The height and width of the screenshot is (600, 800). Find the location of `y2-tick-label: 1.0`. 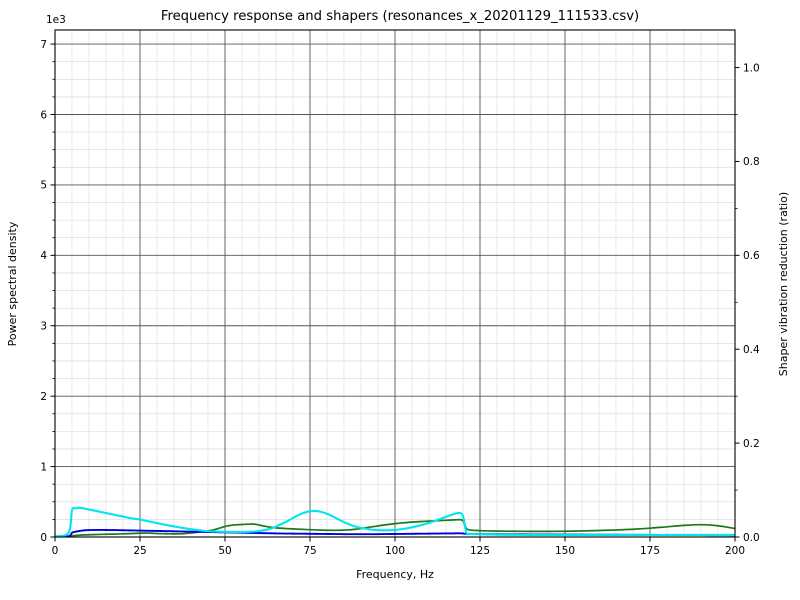

y2-tick-label: 1.0 is located at coordinates (751, 68).